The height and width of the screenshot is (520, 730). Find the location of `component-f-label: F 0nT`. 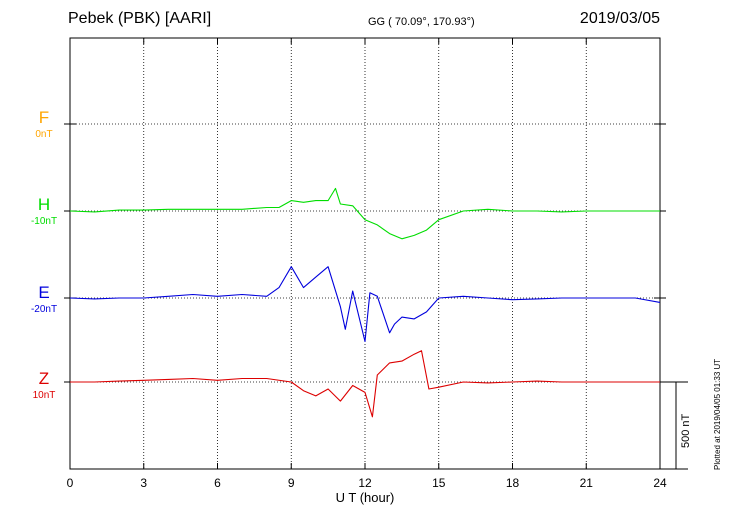

component-f-label: F 0nT is located at coordinates (44, 124).